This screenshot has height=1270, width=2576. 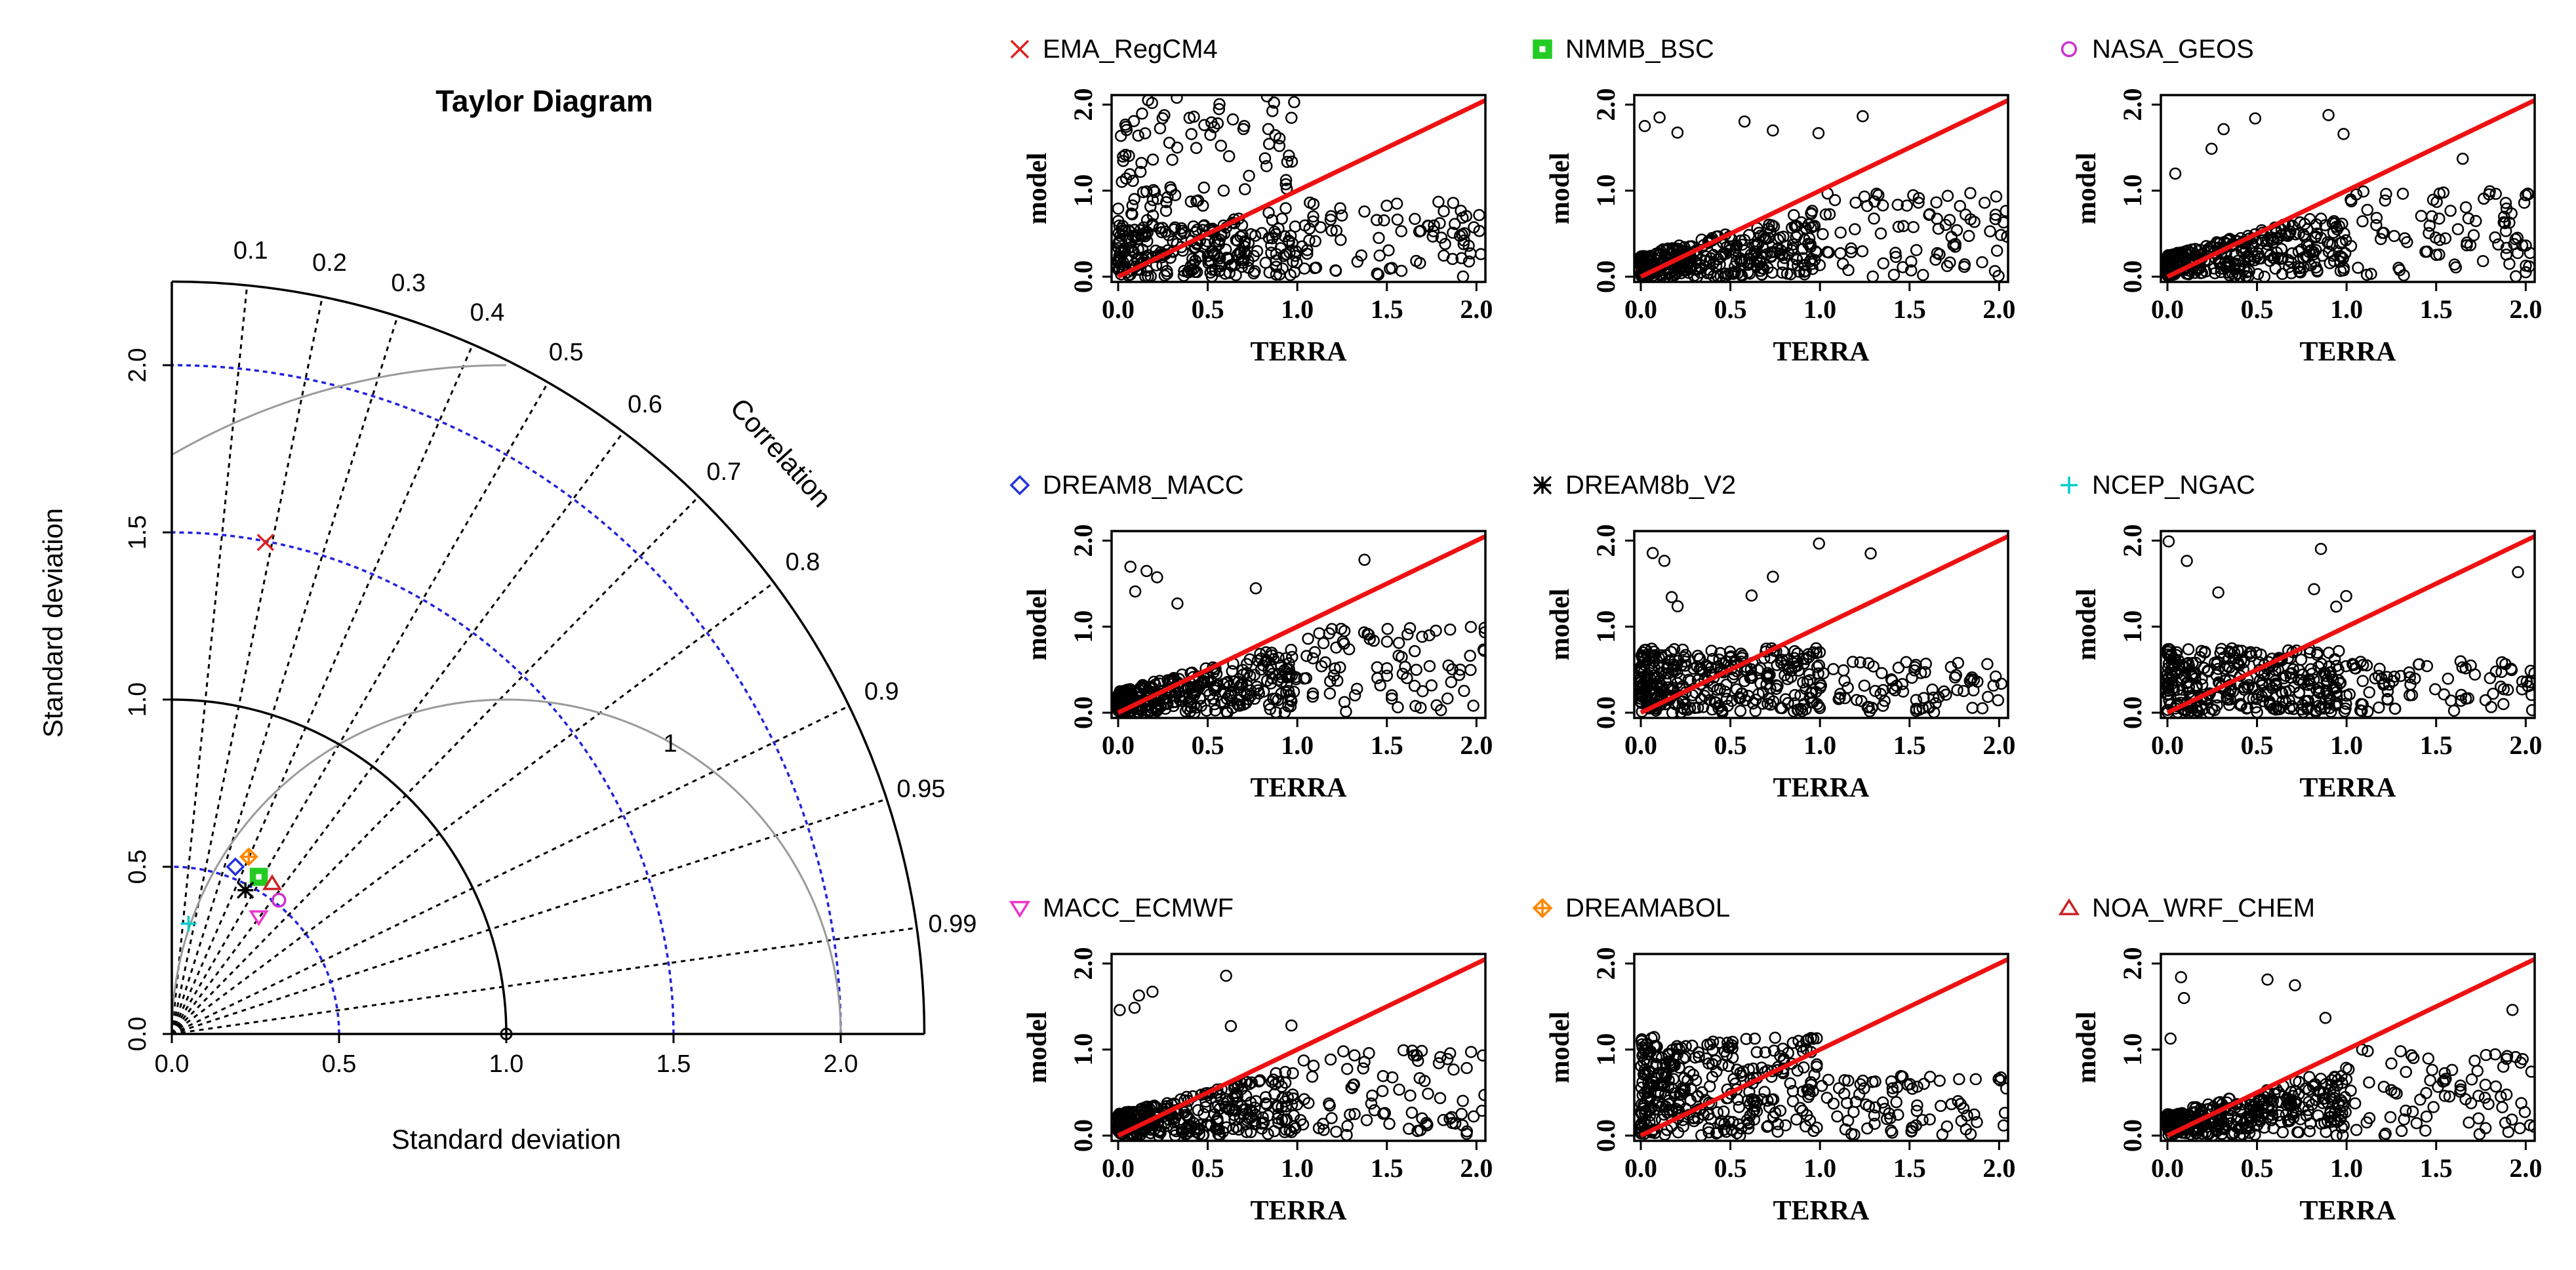 I want to click on panel-title: NOA_WRF_CHEM, so click(x=2203, y=908).